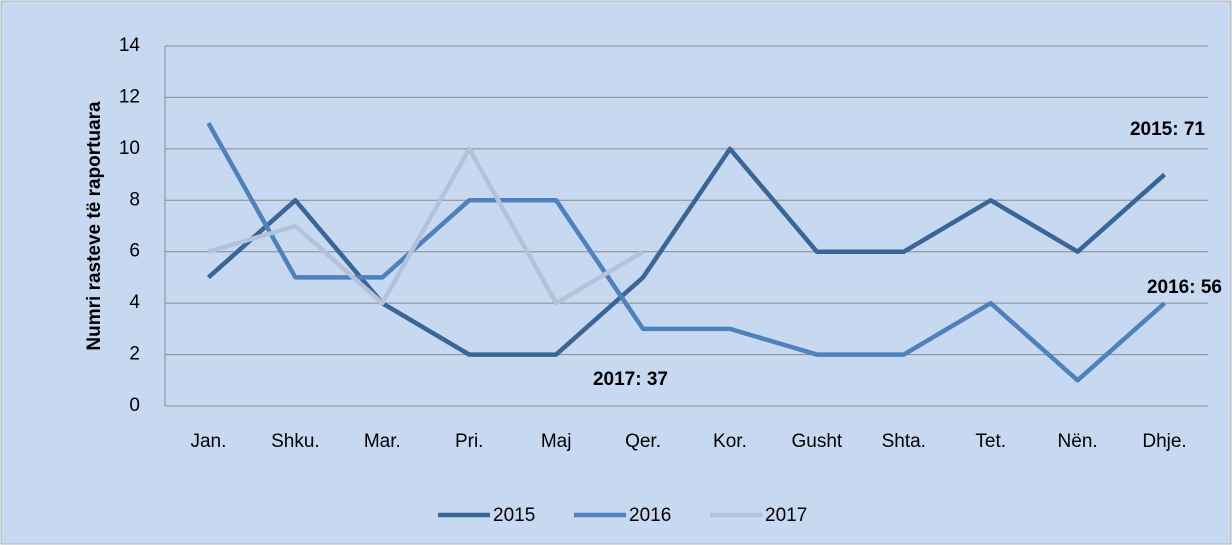 The width and height of the screenshot is (1232, 545). Describe the element at coordinates (730, 441) in the screenshot. I see `x-tick-label: Kor.` at that location.